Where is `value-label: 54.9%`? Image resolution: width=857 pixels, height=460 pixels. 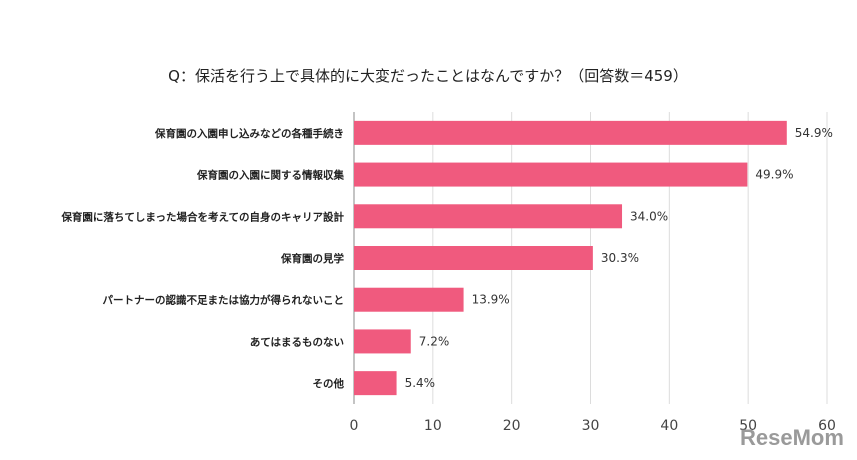 value-label: 54.9% is located at coordinates (814, 133).